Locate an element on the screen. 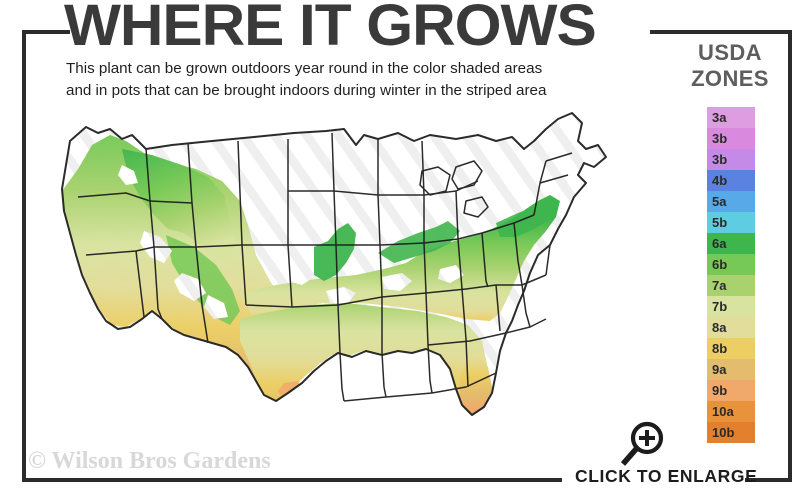  page-title: WHERE IT GROWS is located at coordinates (330, 29).